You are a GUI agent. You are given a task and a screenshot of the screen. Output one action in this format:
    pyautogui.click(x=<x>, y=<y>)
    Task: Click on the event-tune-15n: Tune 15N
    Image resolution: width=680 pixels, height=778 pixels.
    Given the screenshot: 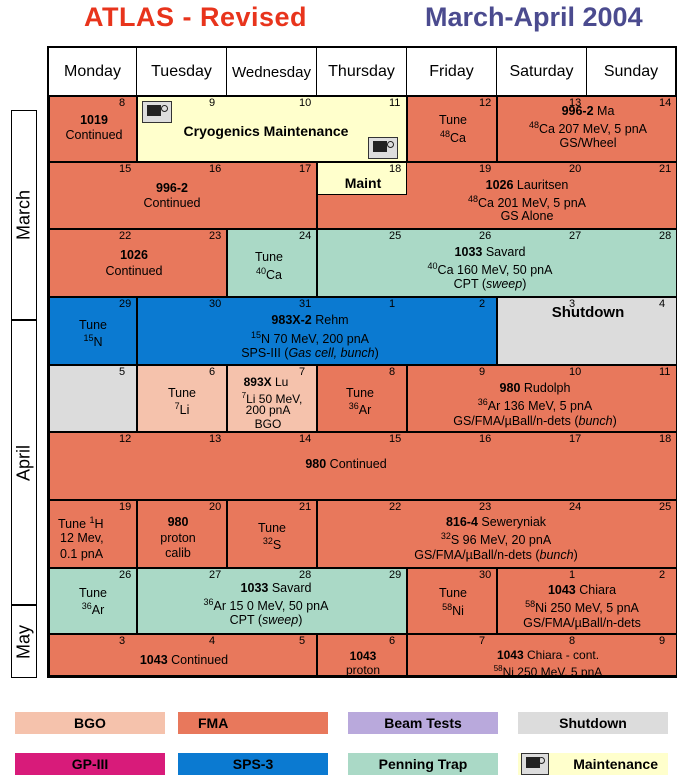 What is the action you would take?
    pyautogui.click(x=93, y=331)
    